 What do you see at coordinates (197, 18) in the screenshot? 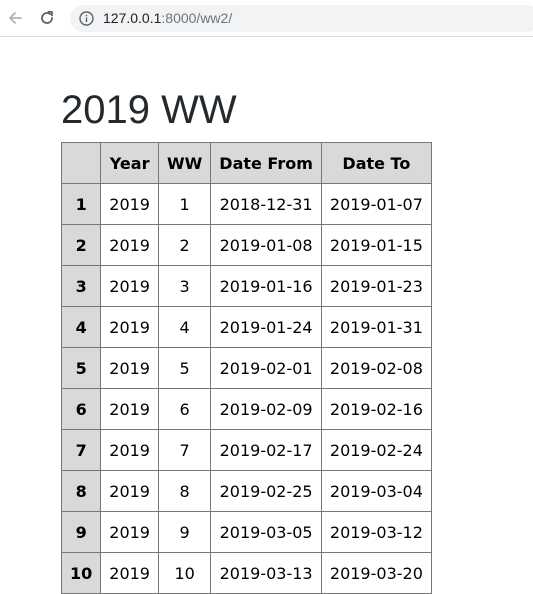
I see `url-path: :8000/ww2/` at bounding box center [197, 18].